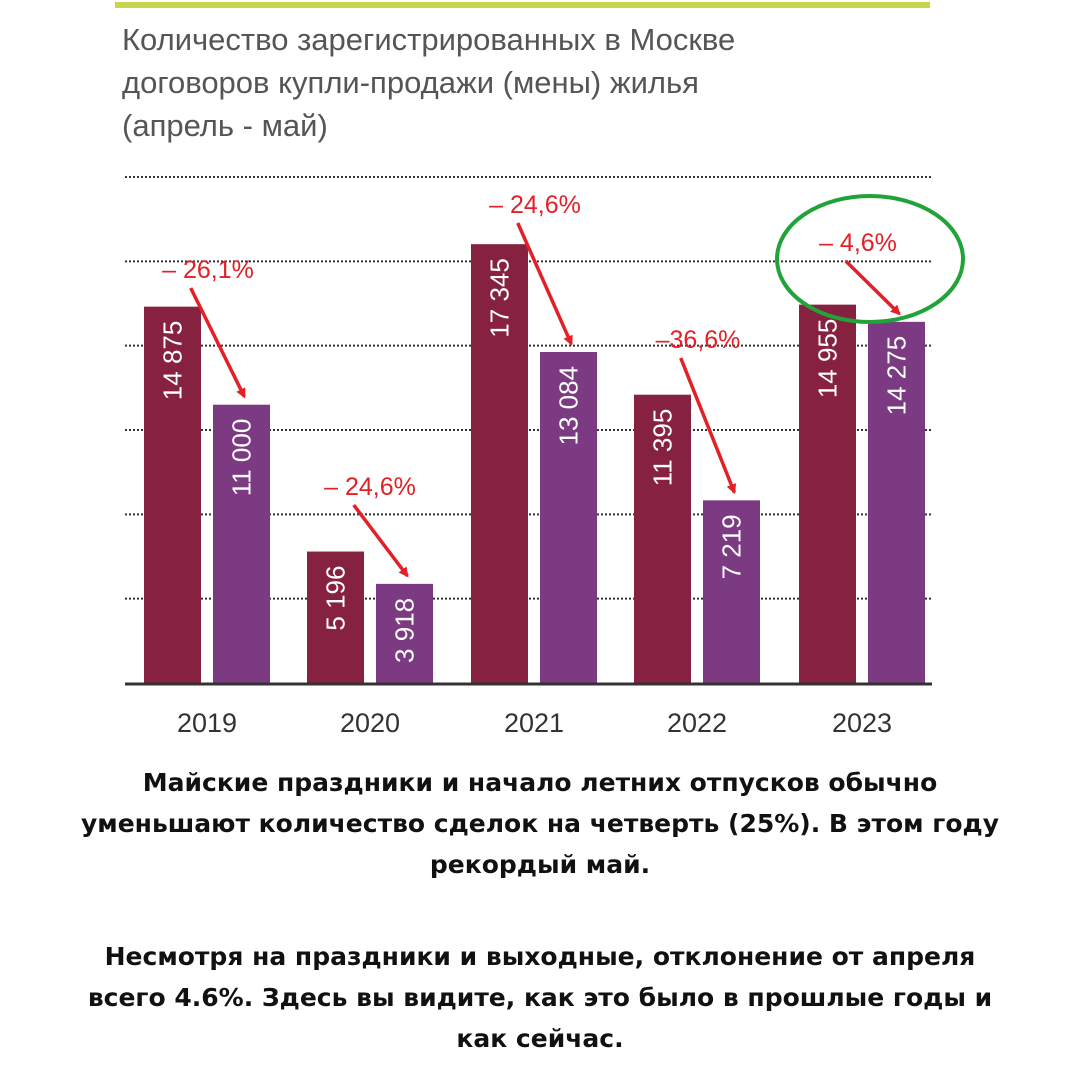 Image resolution: width=1080 pixels, height=1080 pixels. I want to click on caption-2-line-3: как сейчас., so click(540, 1038).